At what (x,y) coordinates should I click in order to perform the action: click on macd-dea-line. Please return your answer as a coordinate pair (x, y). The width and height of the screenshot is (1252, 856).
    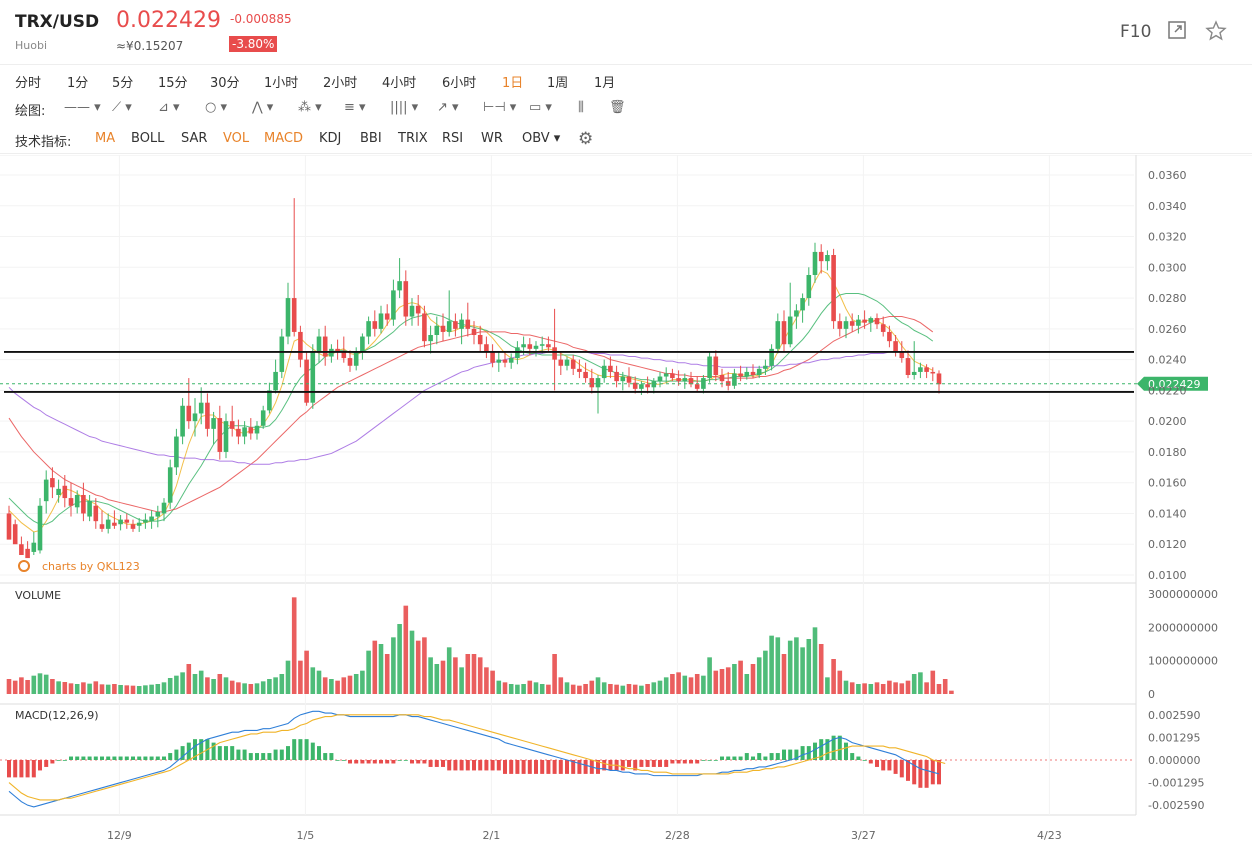
    Looking at the image, I should click on (477, 757).